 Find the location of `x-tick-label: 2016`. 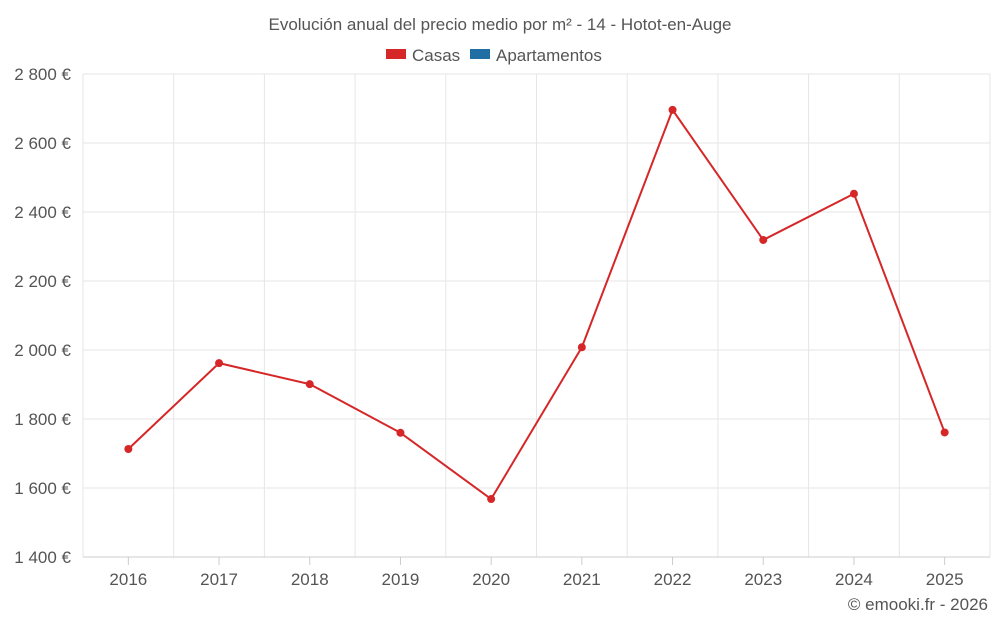

x-tick-label: 2016 is located at coordinates (128, 579).